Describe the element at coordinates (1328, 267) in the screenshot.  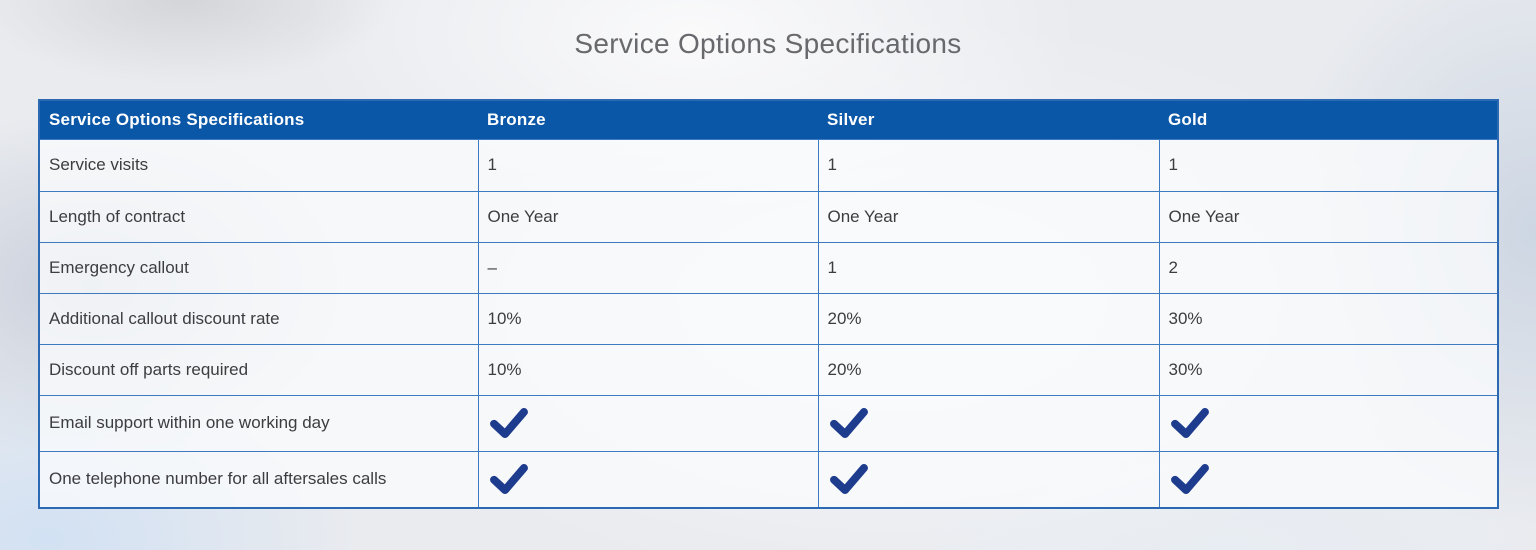
I see `gold-value: 2` at that location.